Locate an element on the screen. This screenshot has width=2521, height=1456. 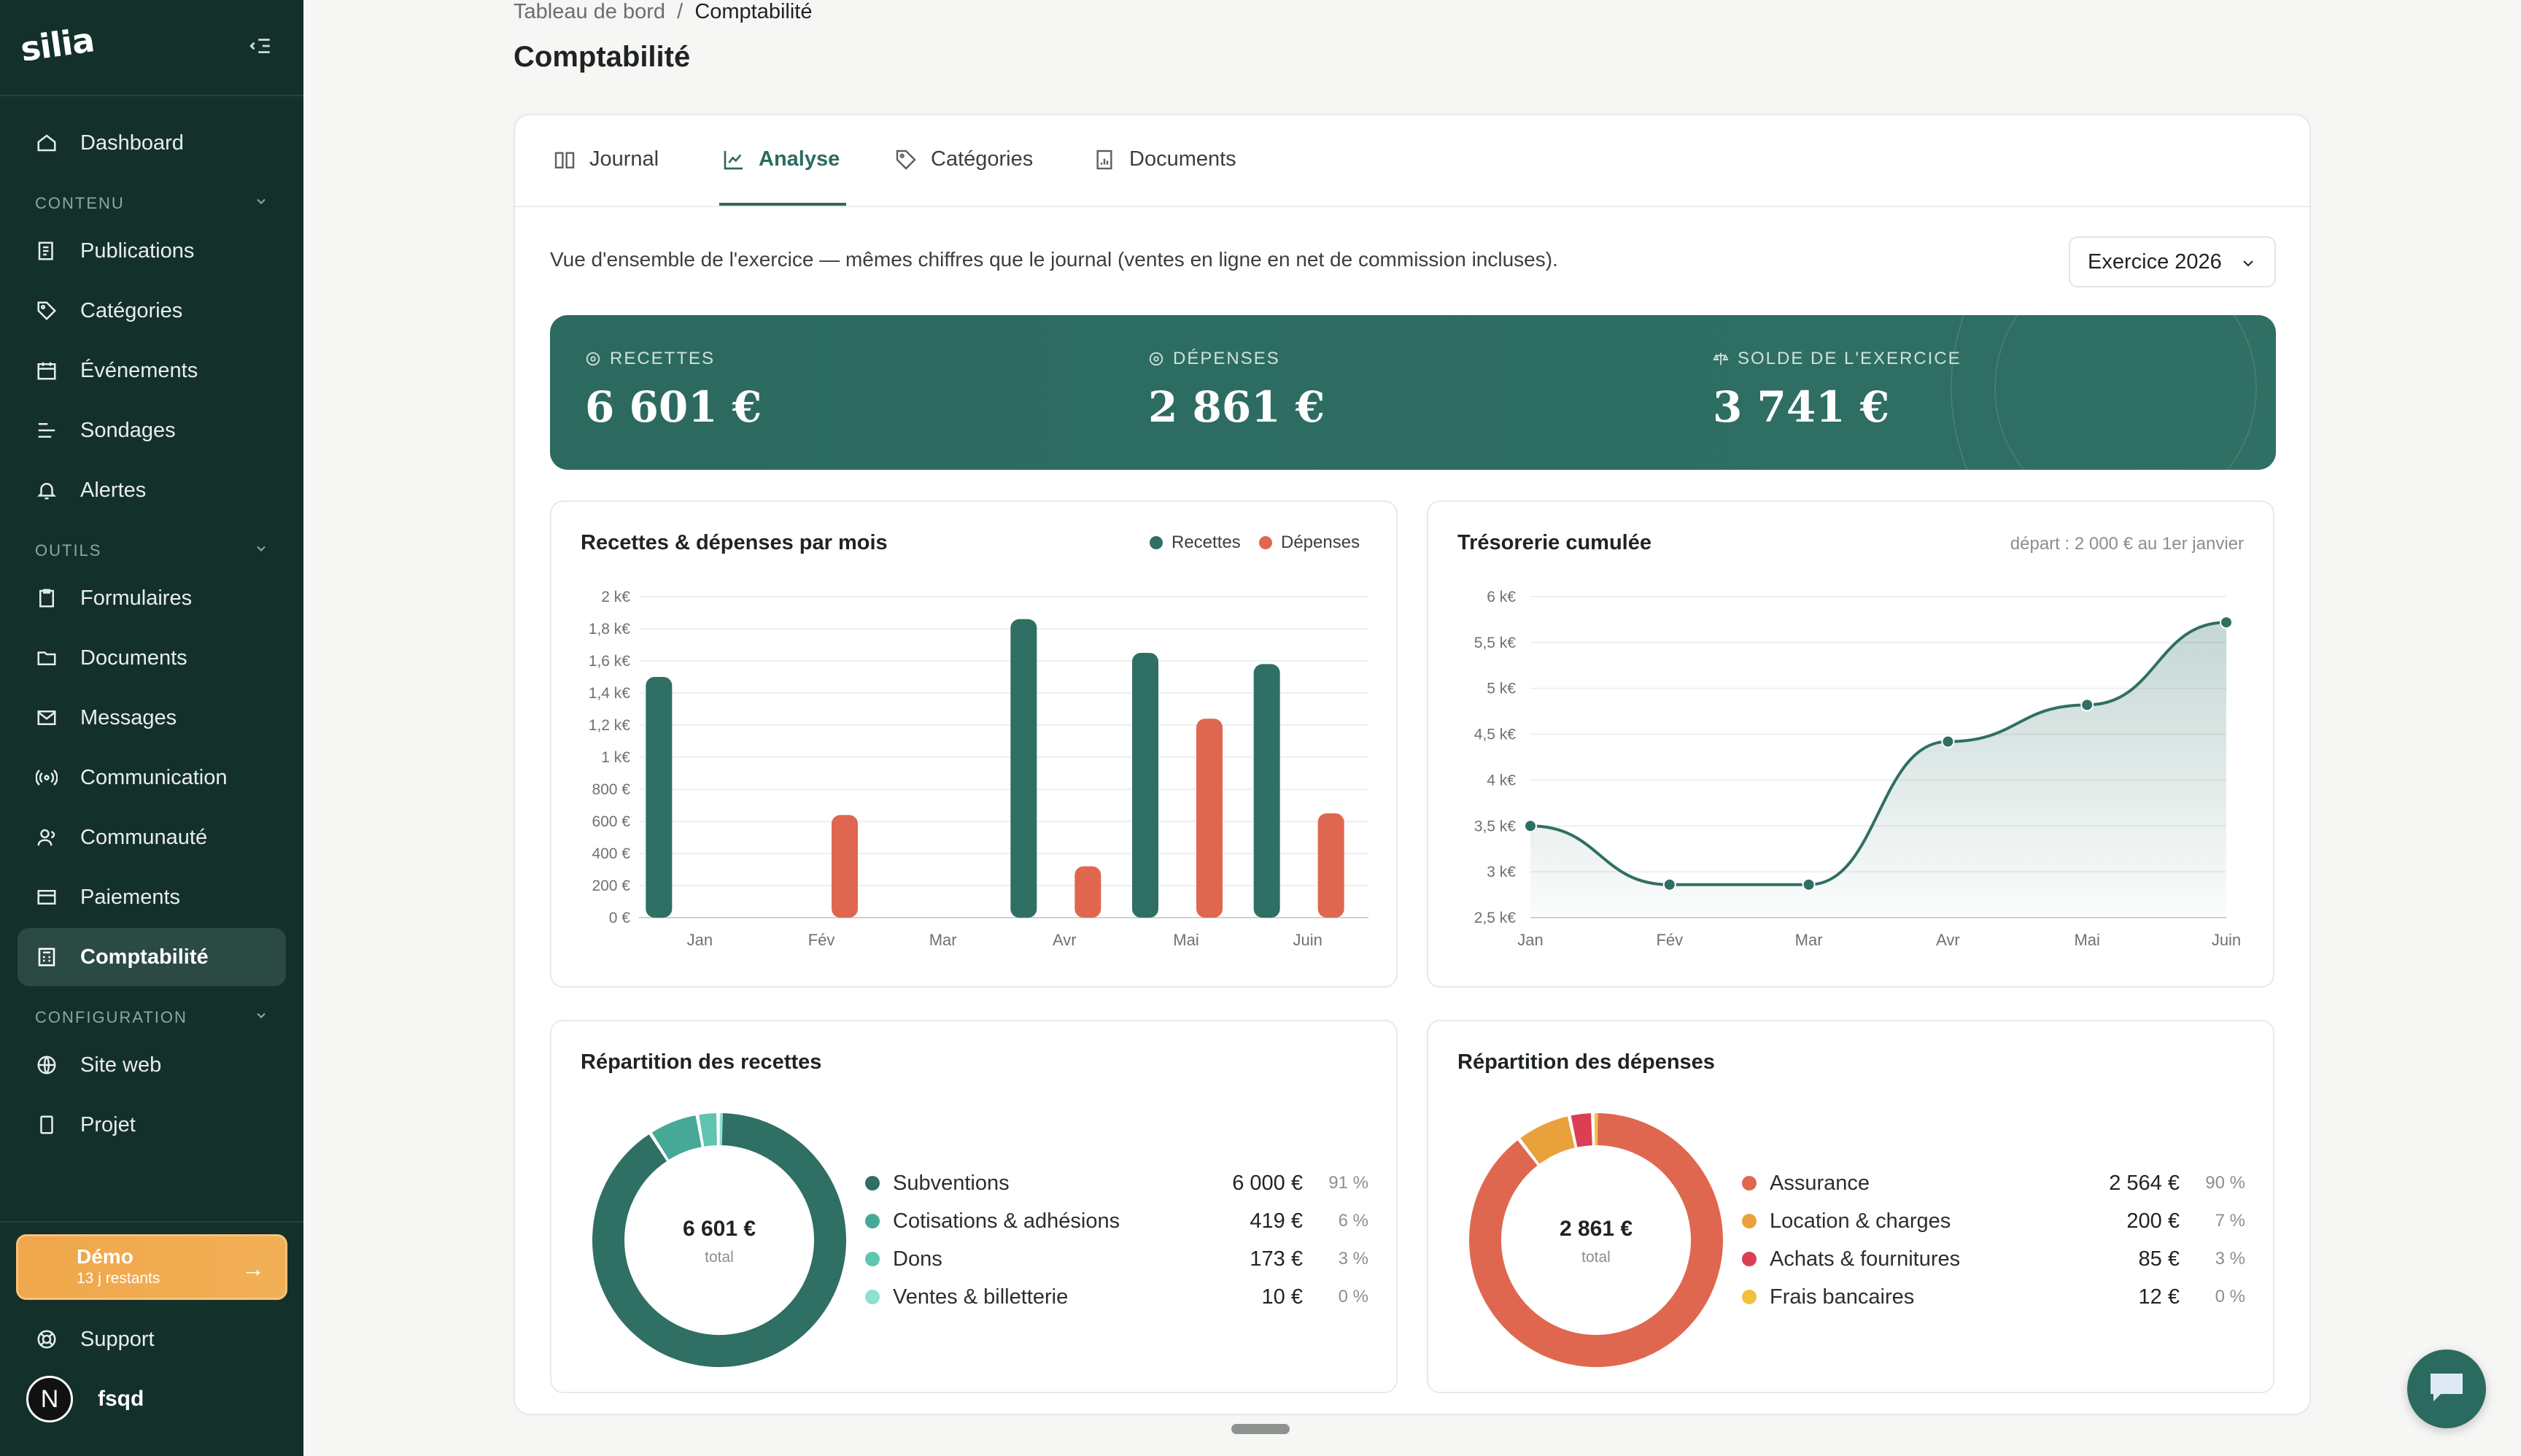
chat-button is located at coordinates (2446, 1388).